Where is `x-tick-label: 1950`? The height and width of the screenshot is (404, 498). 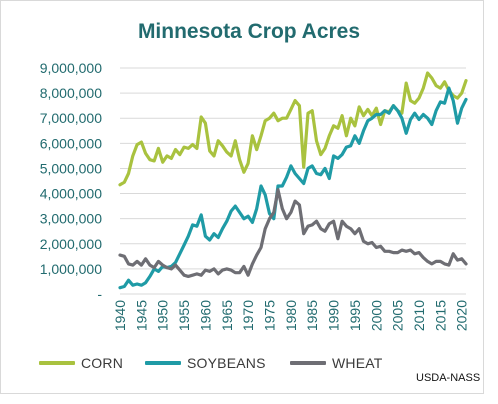 x-tick-label: 1950 is located at coordinates (163, 315).